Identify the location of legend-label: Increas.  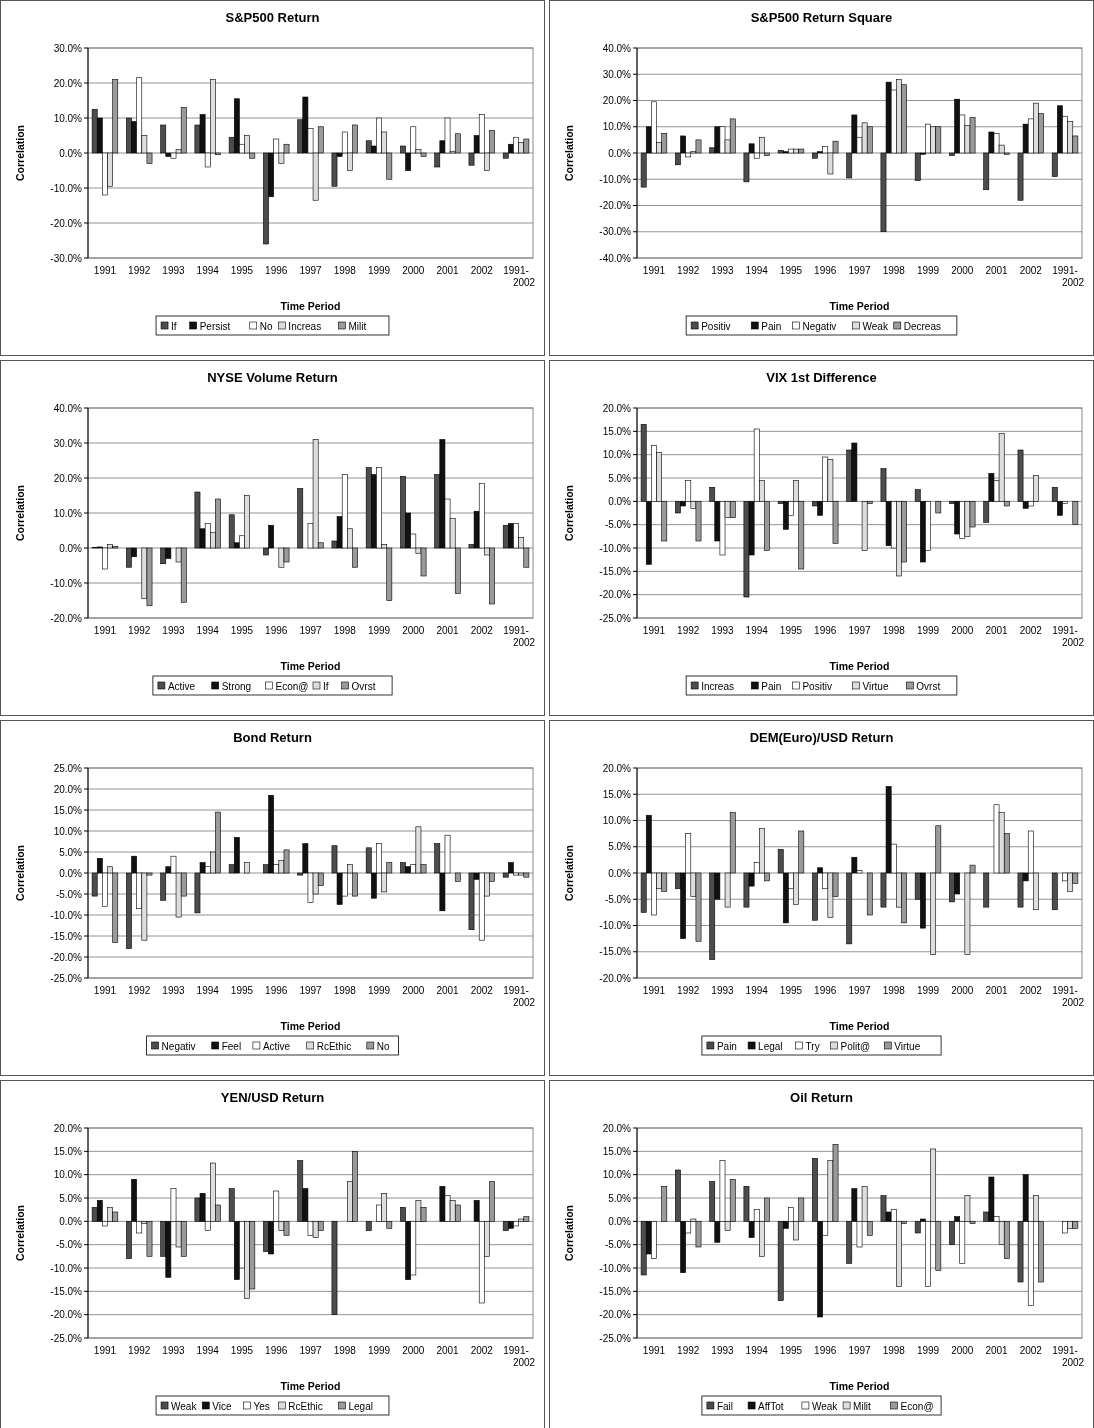
(717, 686).